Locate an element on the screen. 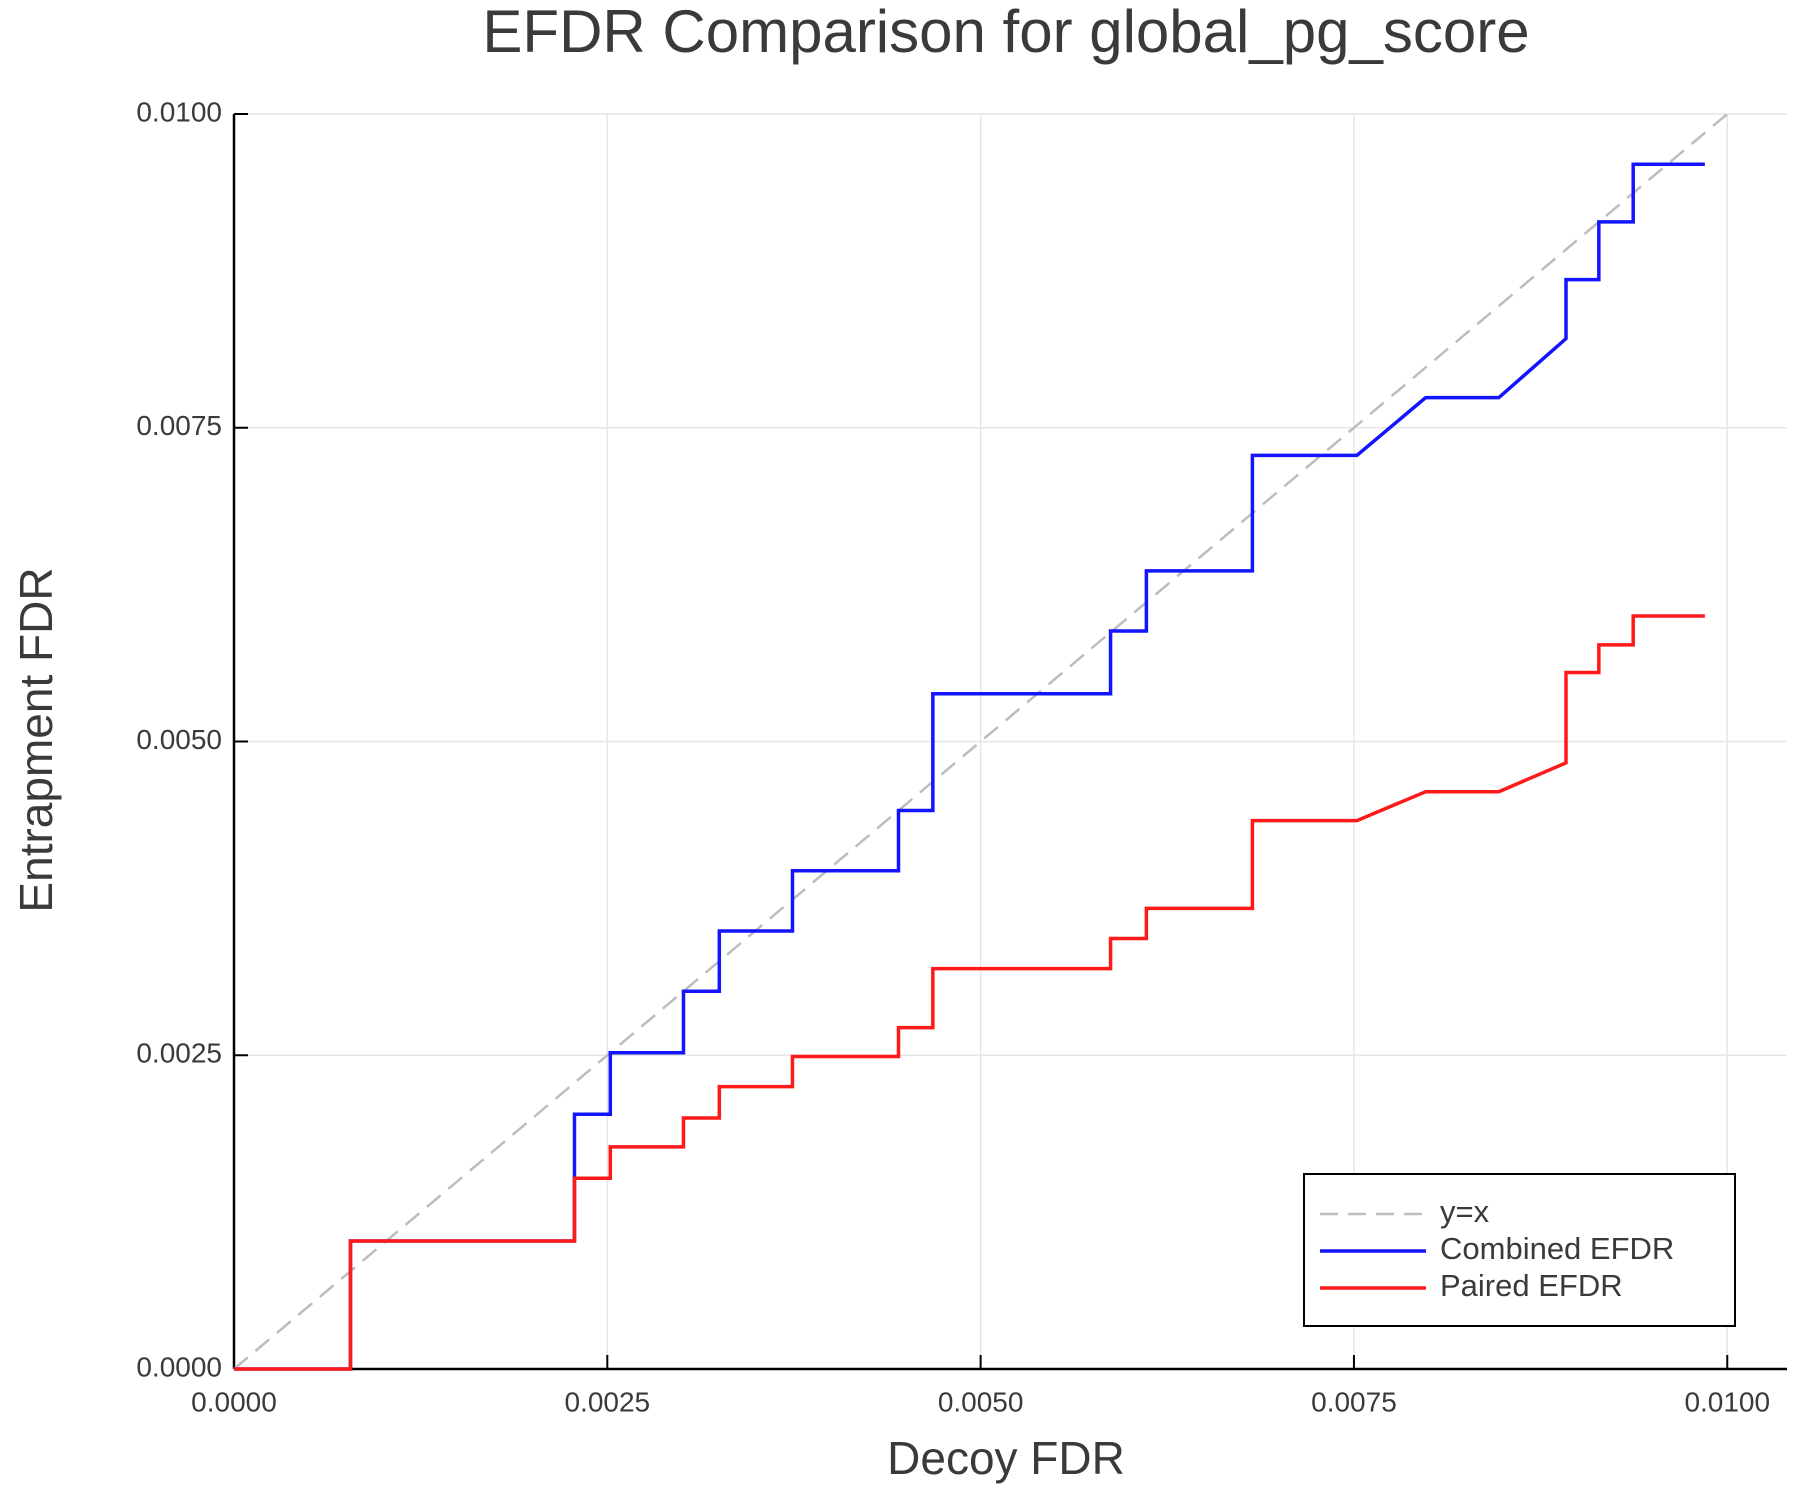 The height and width of the screenshot is (1500, 1800). x-tick-label: 0.0050 is located at coordinates (981, 1401).